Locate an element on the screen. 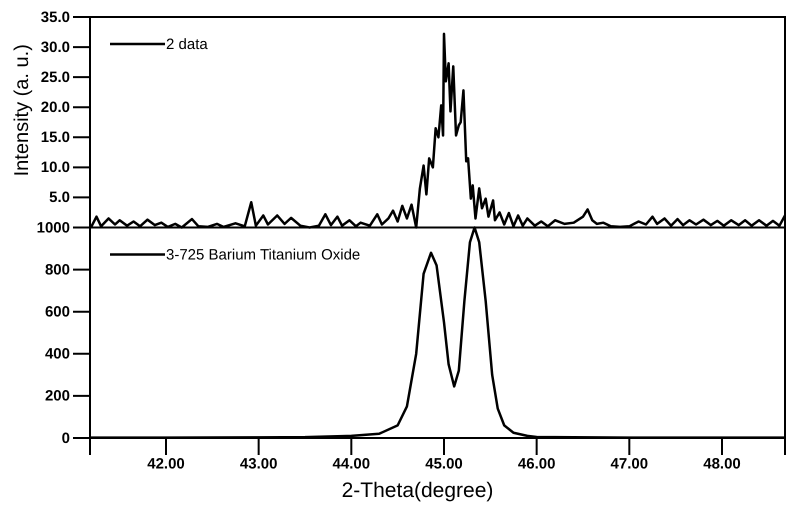  y-tick-label: 20.0 is located at coordinates (55, 107).